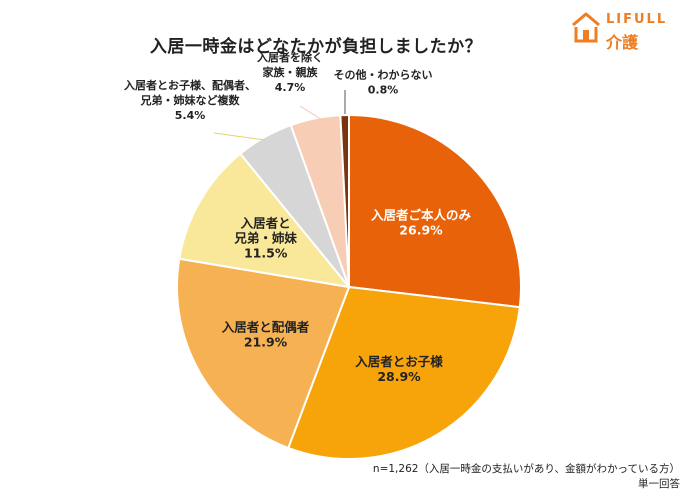  I want to click on slice-value-label: 4.7%, so click(290, 87).